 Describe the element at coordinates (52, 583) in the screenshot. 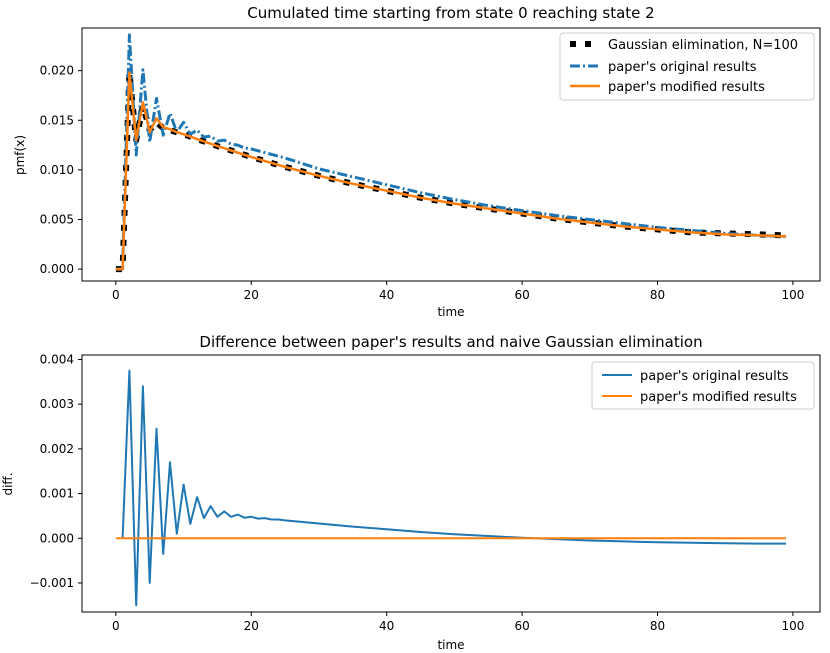

I see `y-tick-label: −0.001` at that location.